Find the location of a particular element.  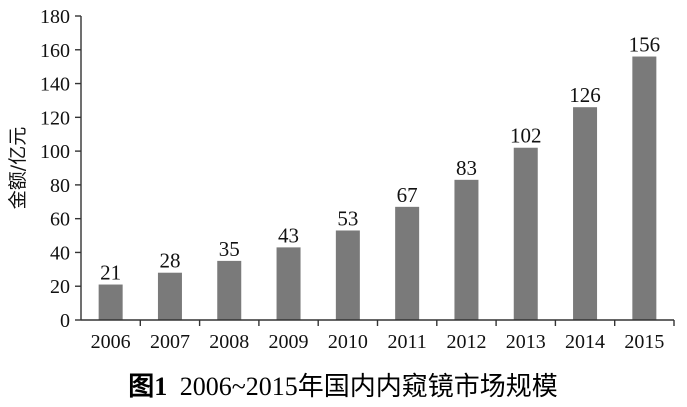

figure-caption: 图1 2006~2015年国内内窥镜市场规模 is located at coordinates (343, 386).